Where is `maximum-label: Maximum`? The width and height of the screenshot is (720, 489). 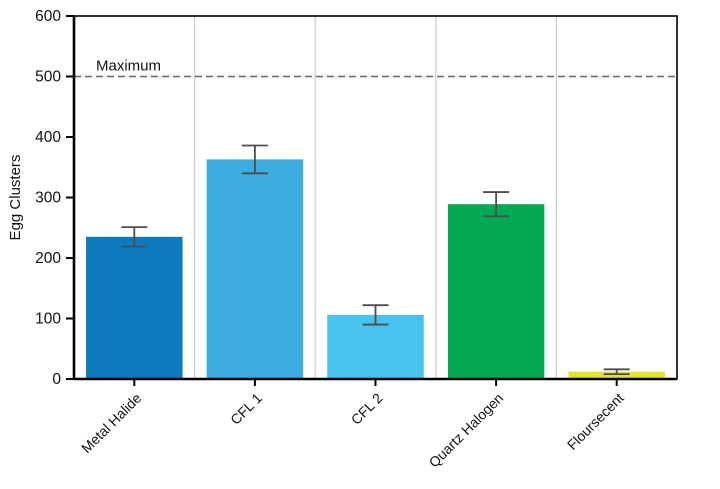
maximum-label: Maximum is located at coordinates (128, 66).